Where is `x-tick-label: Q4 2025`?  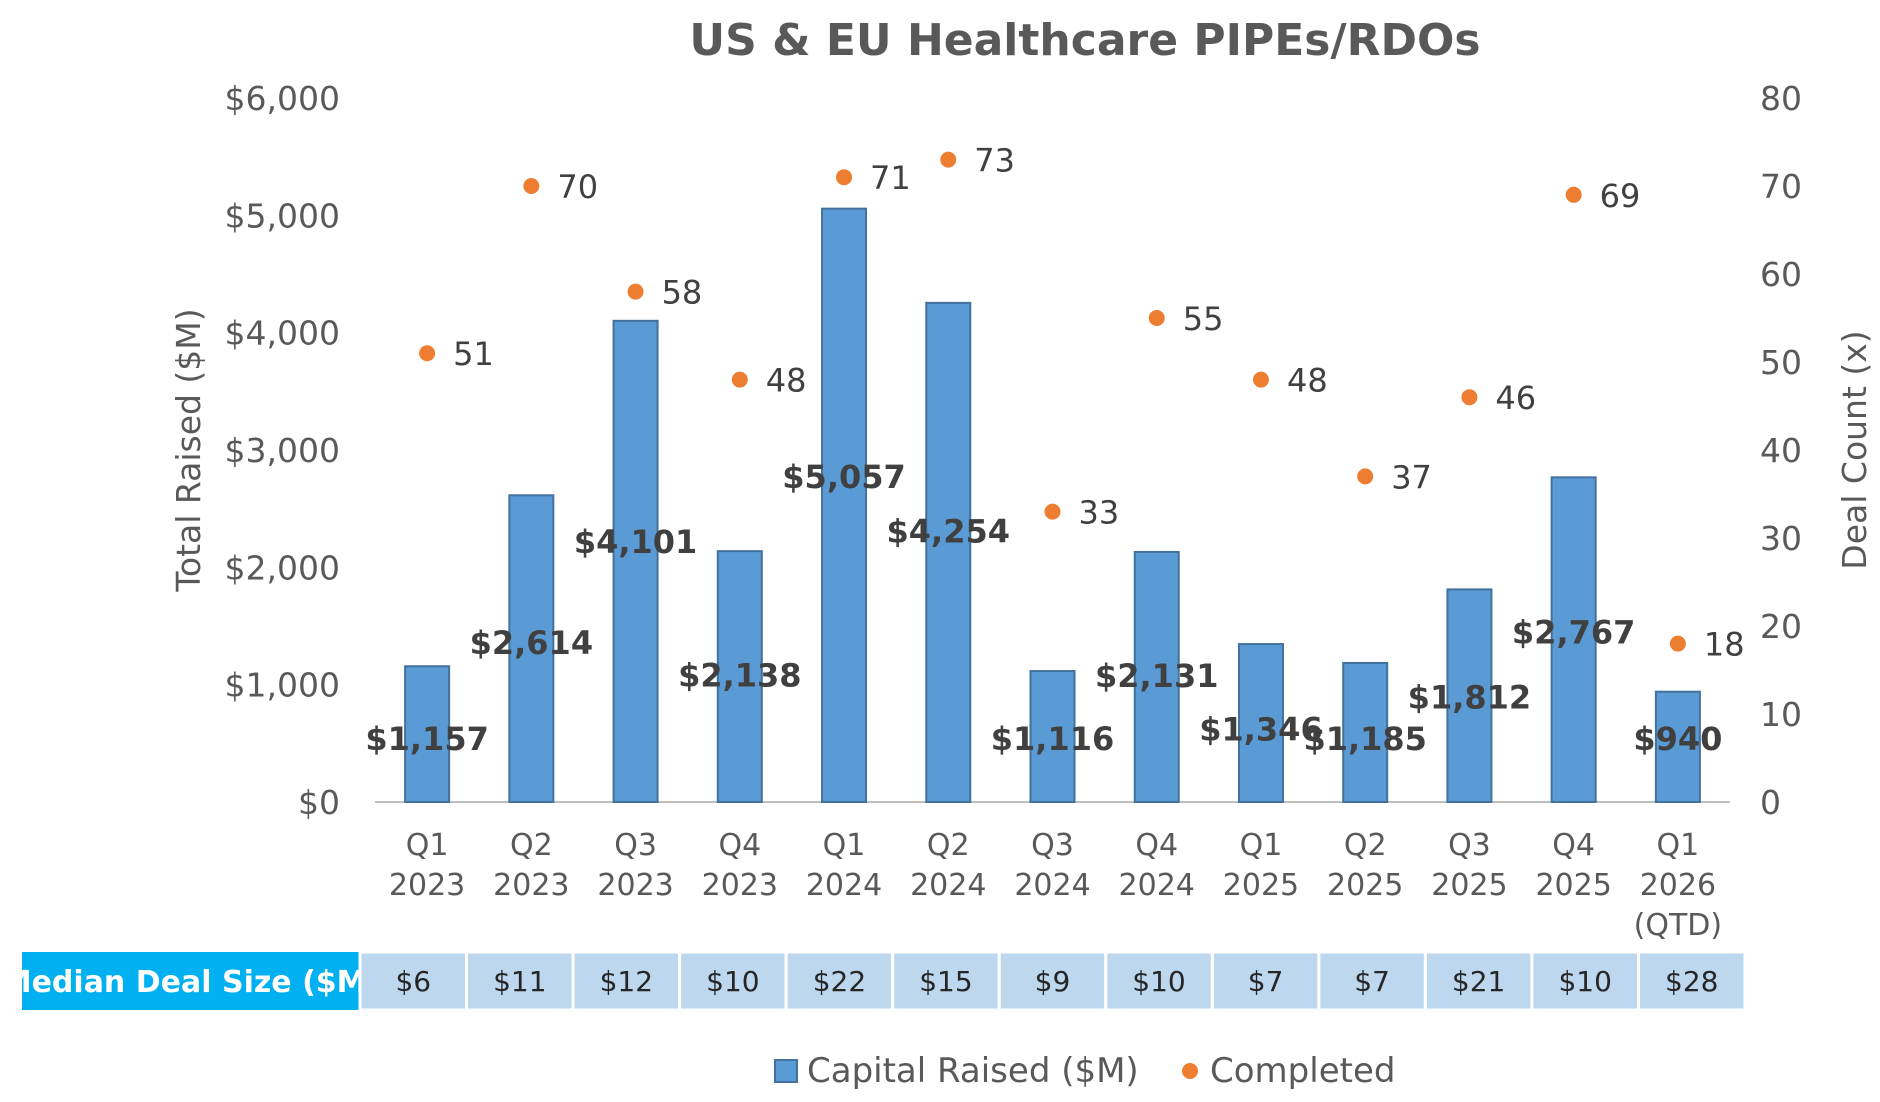
x-tick-label: Q4 2025 is located at coordinates (1573, 865).